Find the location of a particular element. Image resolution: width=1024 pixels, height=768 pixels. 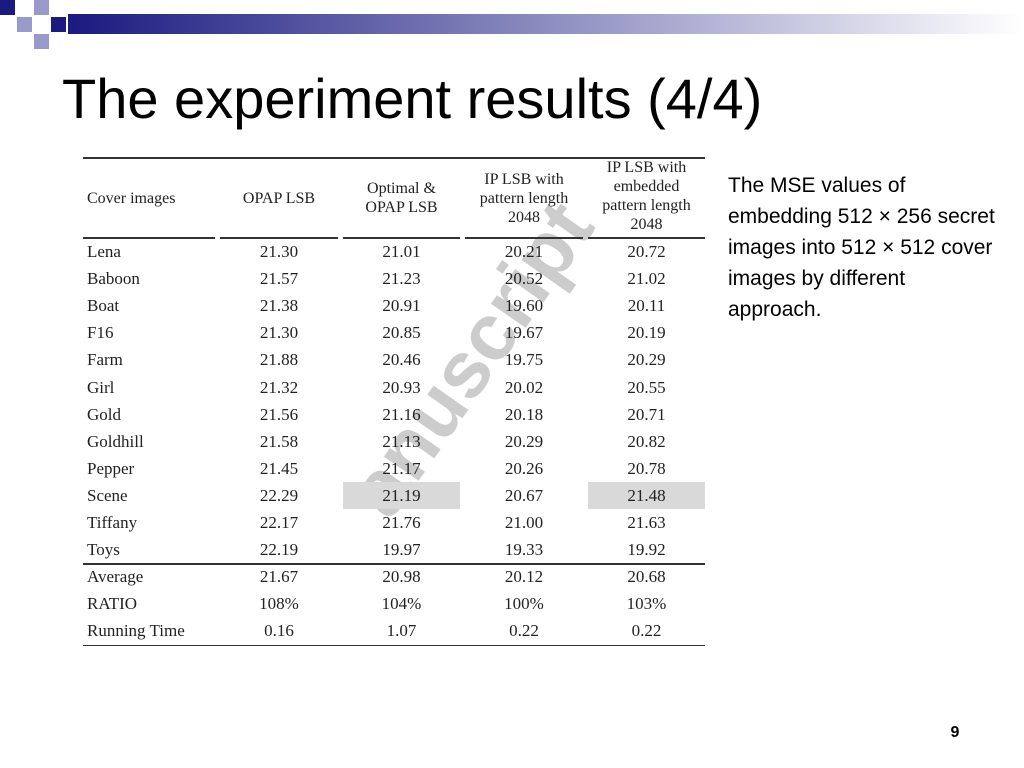

table-cell: 20.21 is located at coordinates (524, 251).